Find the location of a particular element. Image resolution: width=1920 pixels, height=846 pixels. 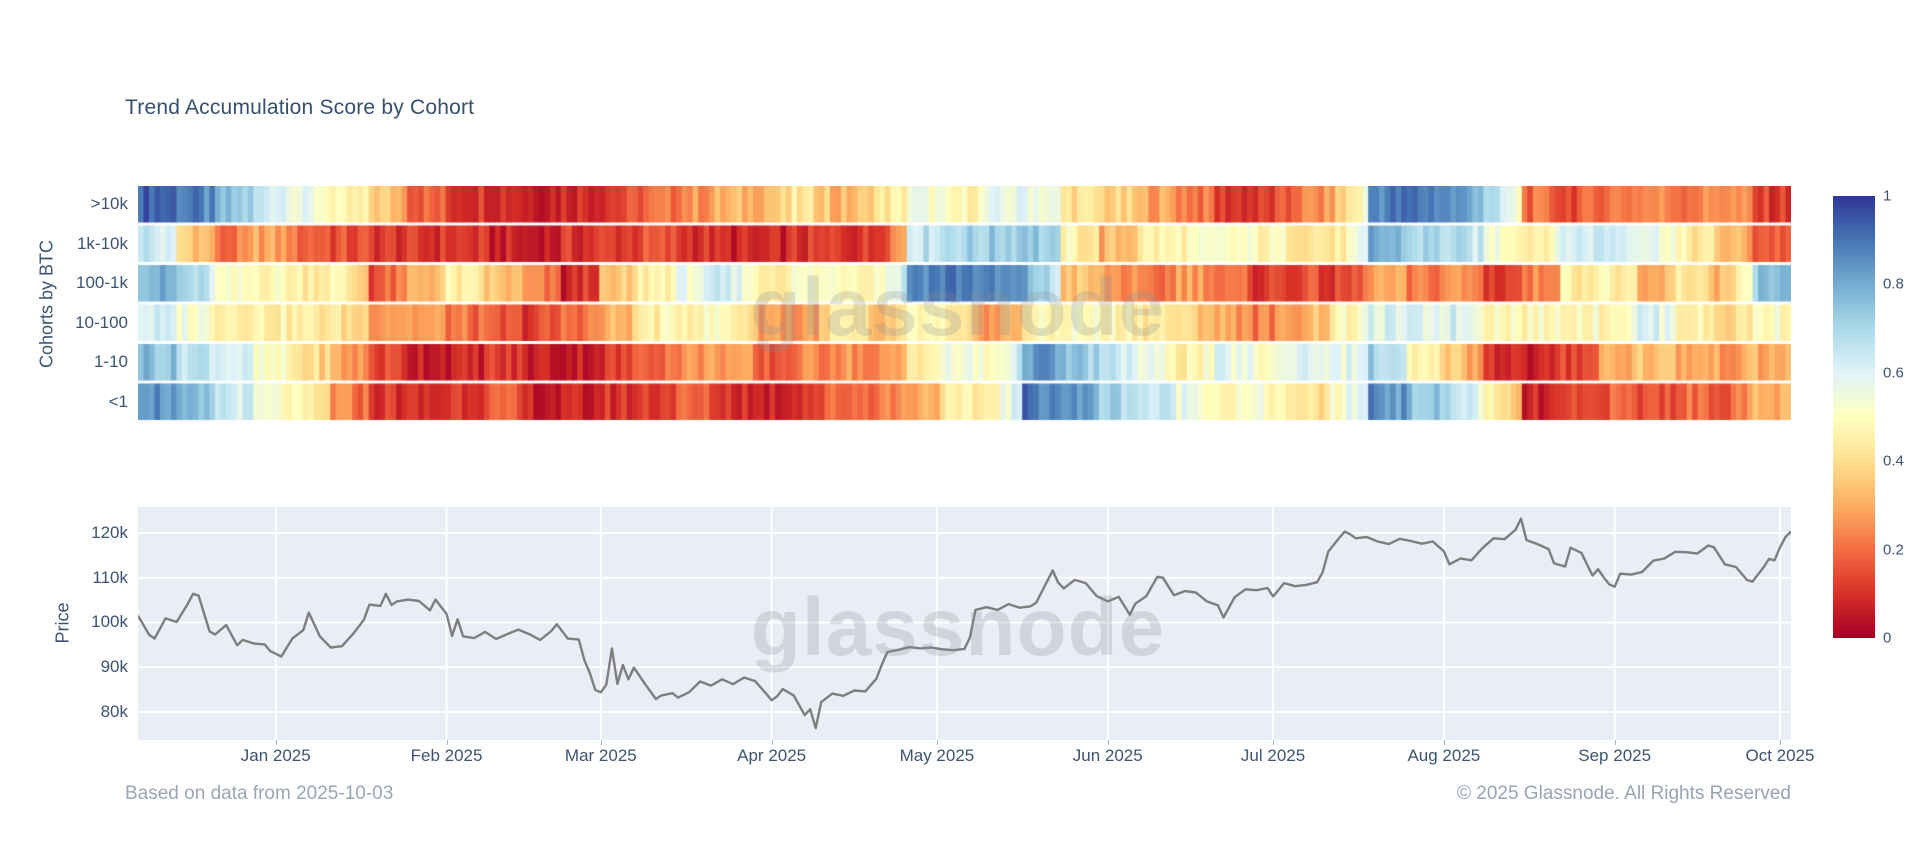

x-tick-label: May 2025 is located at coordinates (937, 755).